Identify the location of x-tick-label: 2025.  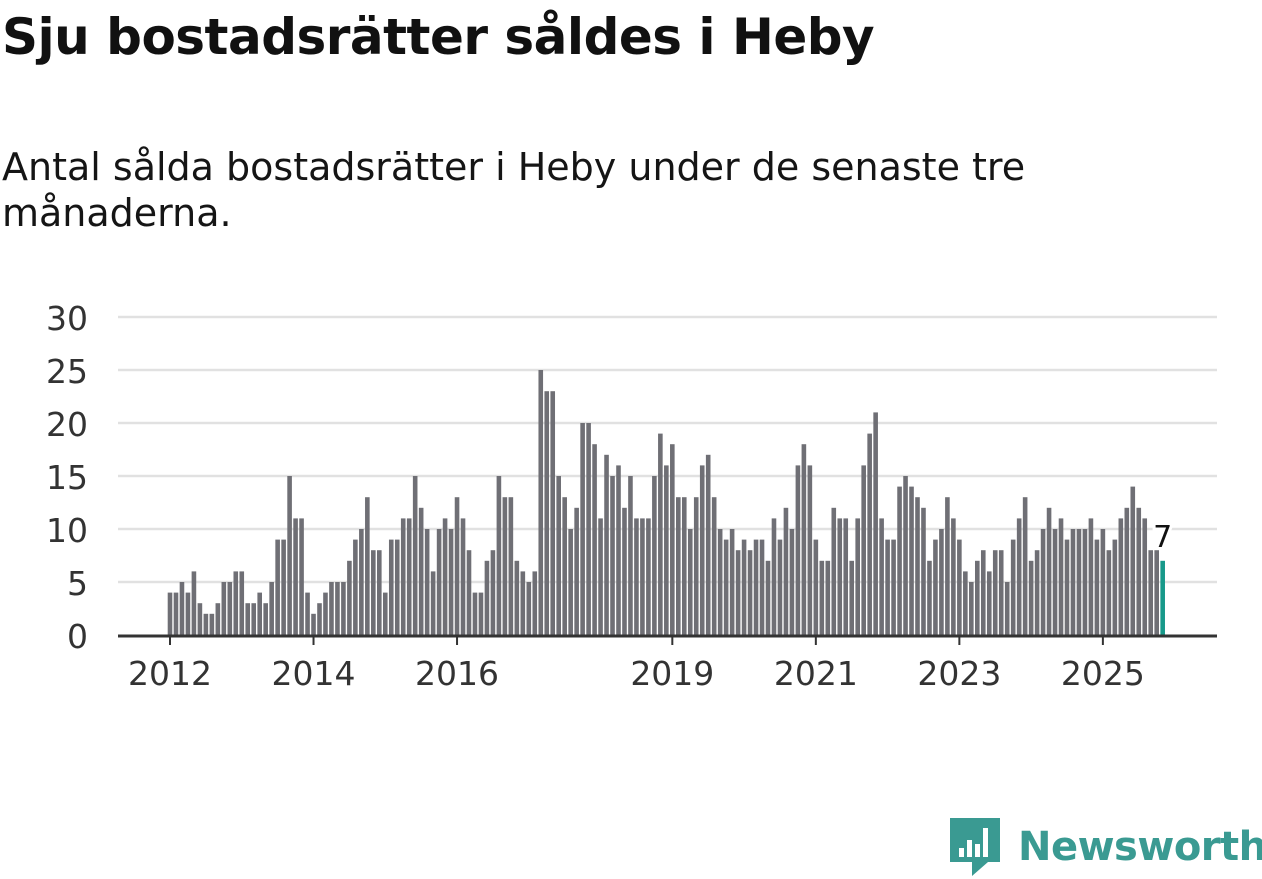
(1103, 673).